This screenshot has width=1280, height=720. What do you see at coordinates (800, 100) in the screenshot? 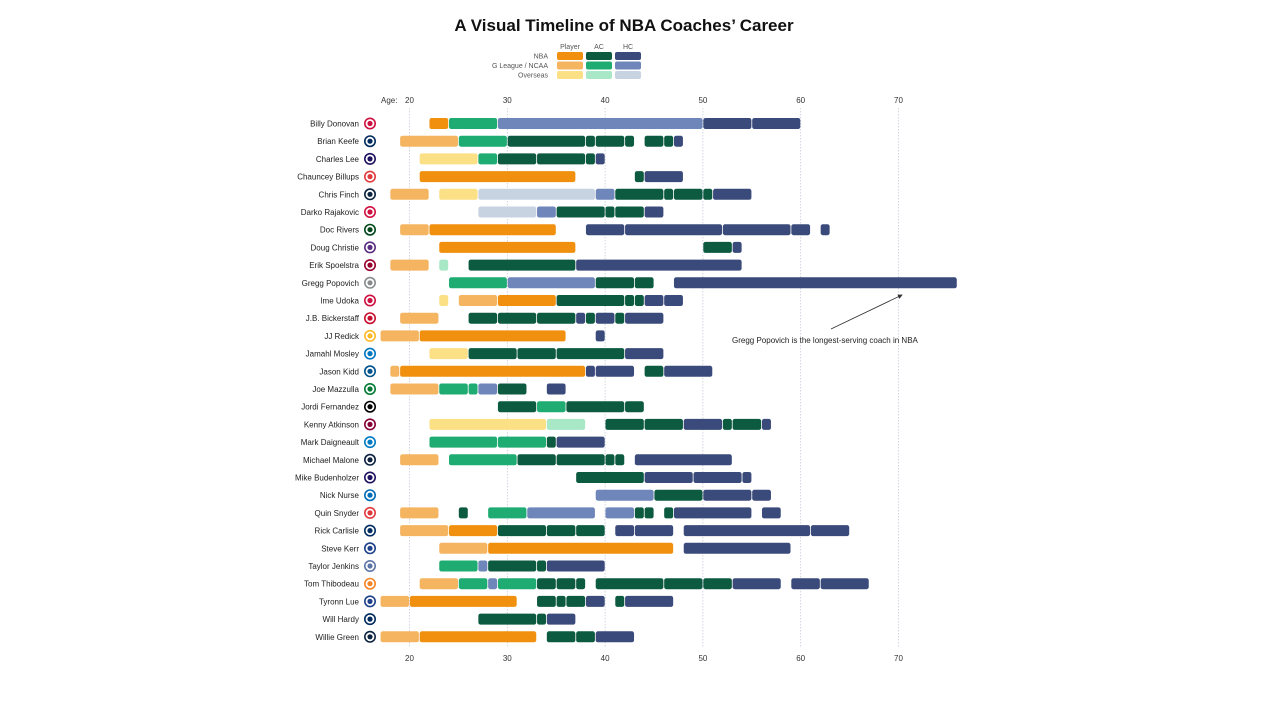
I see `top-tick-60: 60` at bounding box center [800, 100].